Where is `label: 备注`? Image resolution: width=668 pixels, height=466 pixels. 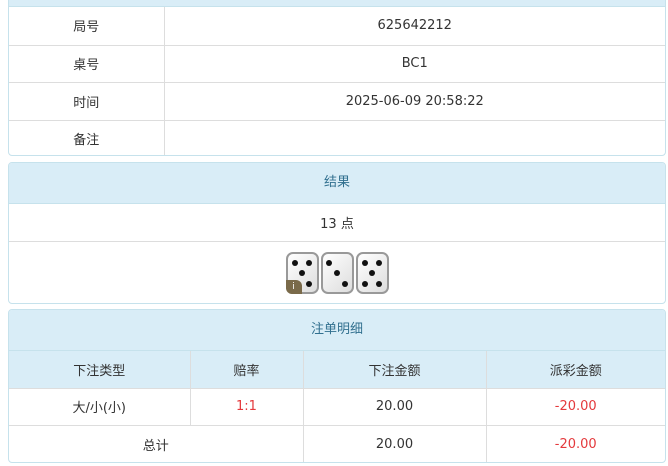 label: 备注 is located at coordinates (87, 137).